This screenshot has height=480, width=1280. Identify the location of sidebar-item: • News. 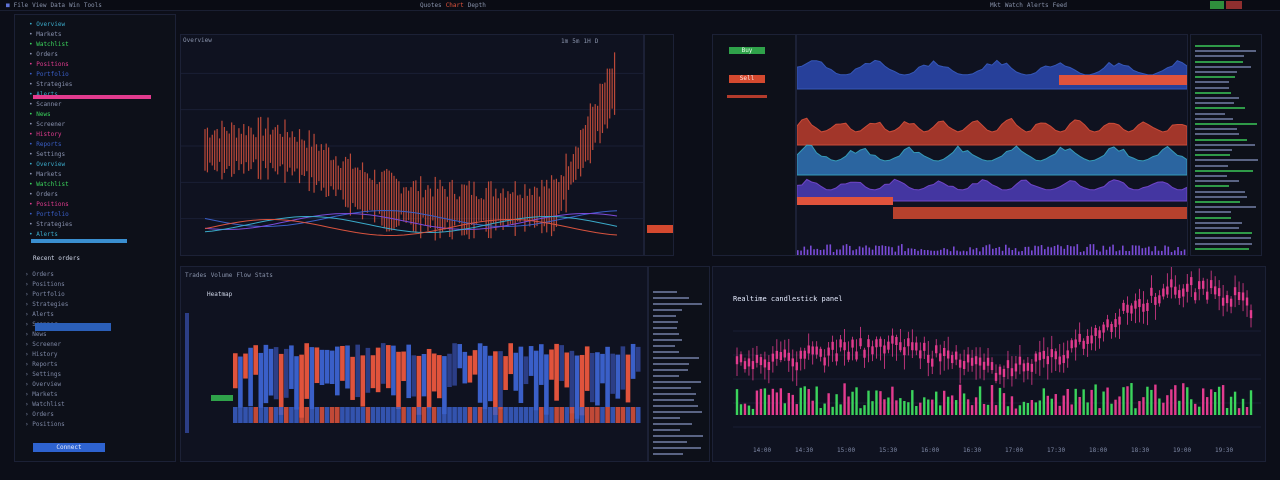
(40, 114).